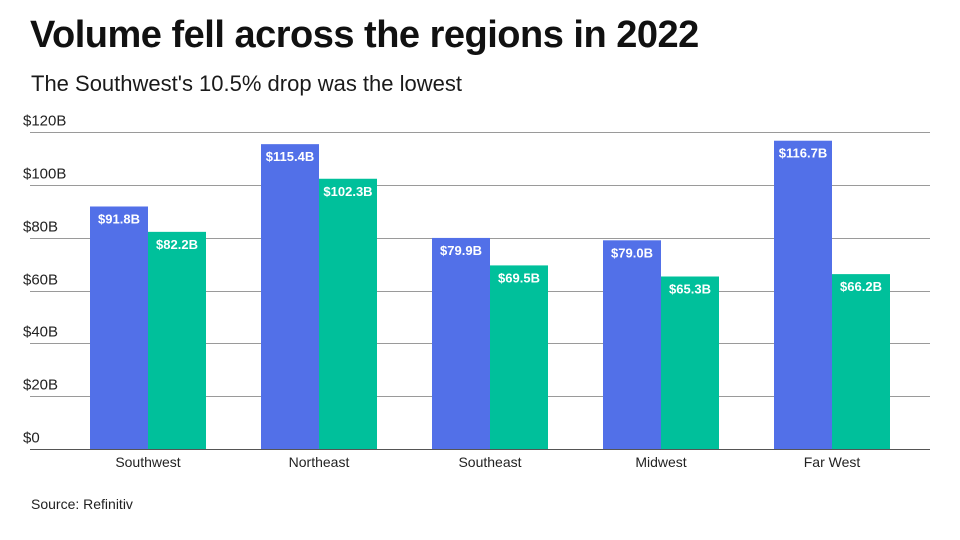 This screenshot has height=540, width=960. Describe the element at coordinates (690, 288) in the screenshot. I see `bar-value-label: $65.3B` at that location.